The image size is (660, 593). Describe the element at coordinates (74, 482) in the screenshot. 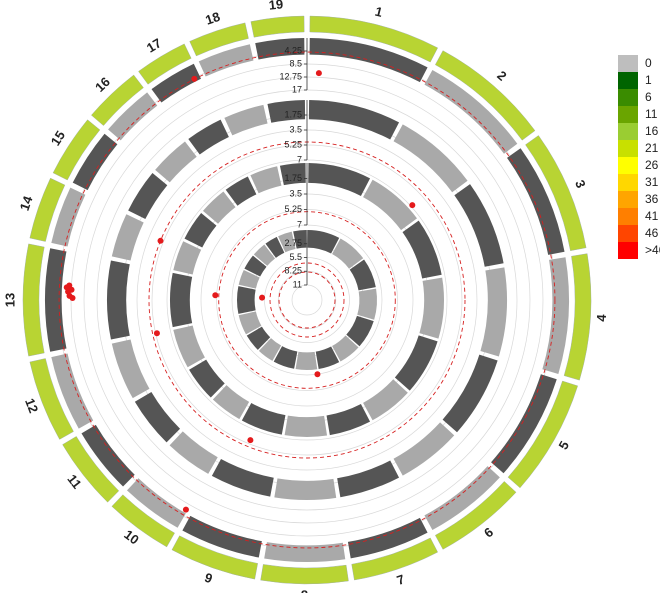

I see `chromosome-label: 11` at that location.